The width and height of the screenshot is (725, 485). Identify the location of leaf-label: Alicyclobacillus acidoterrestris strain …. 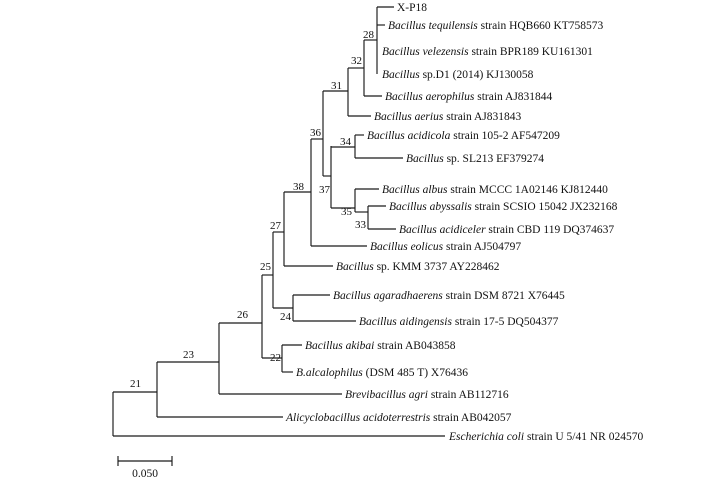
(398, 418).